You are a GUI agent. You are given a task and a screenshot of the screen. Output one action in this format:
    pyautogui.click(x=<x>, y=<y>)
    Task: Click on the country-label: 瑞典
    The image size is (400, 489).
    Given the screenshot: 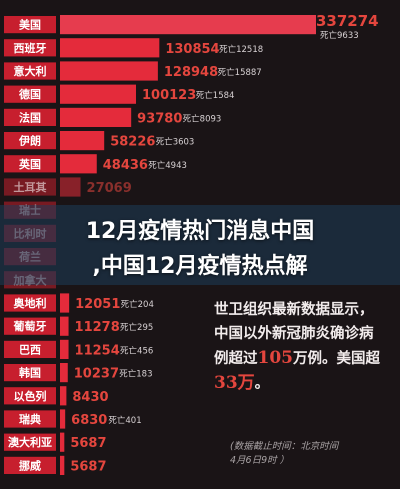 What is the action you would take?
    pyautogui.click(x=30, y=419)
    